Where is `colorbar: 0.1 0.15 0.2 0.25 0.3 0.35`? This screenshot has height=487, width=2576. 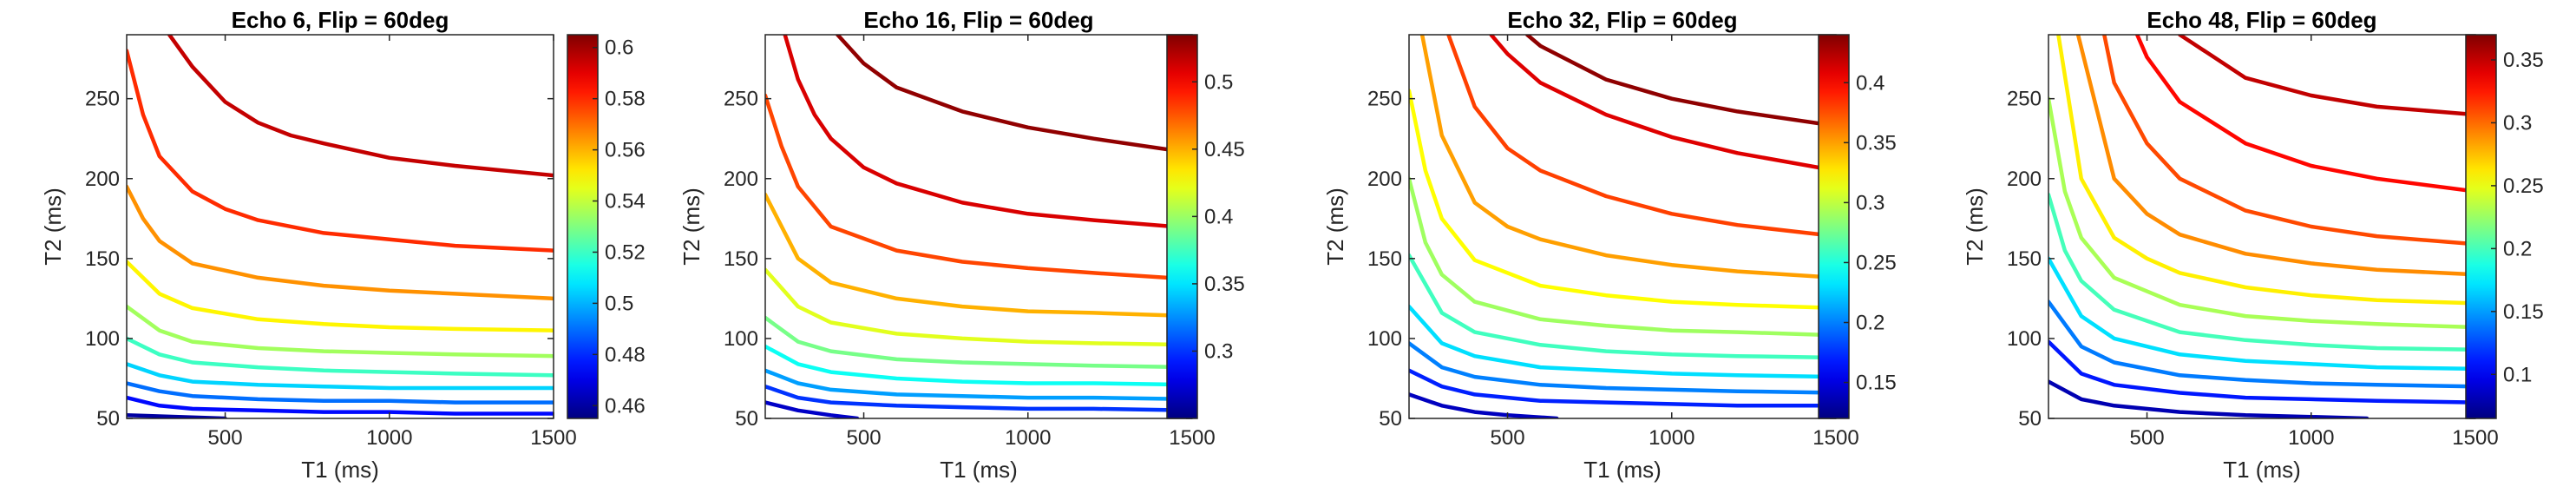 colorbar: 0.1 0.15 0.2 0.25 0.3 0.35 is located at coordinates (2504, 226).